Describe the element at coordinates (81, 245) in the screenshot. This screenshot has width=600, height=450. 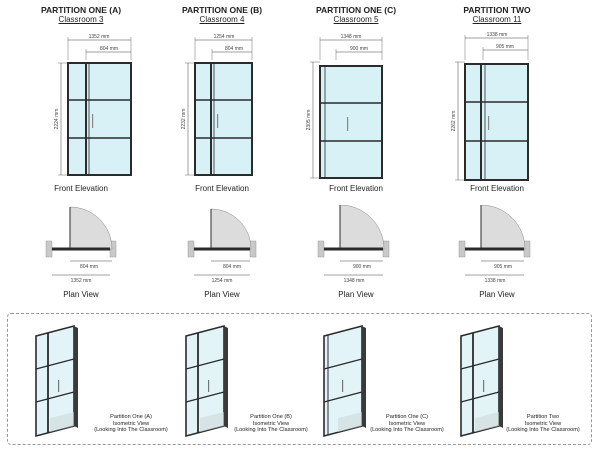
I see `plan-view-drawing: 804 mm 1352 mm` at that location.